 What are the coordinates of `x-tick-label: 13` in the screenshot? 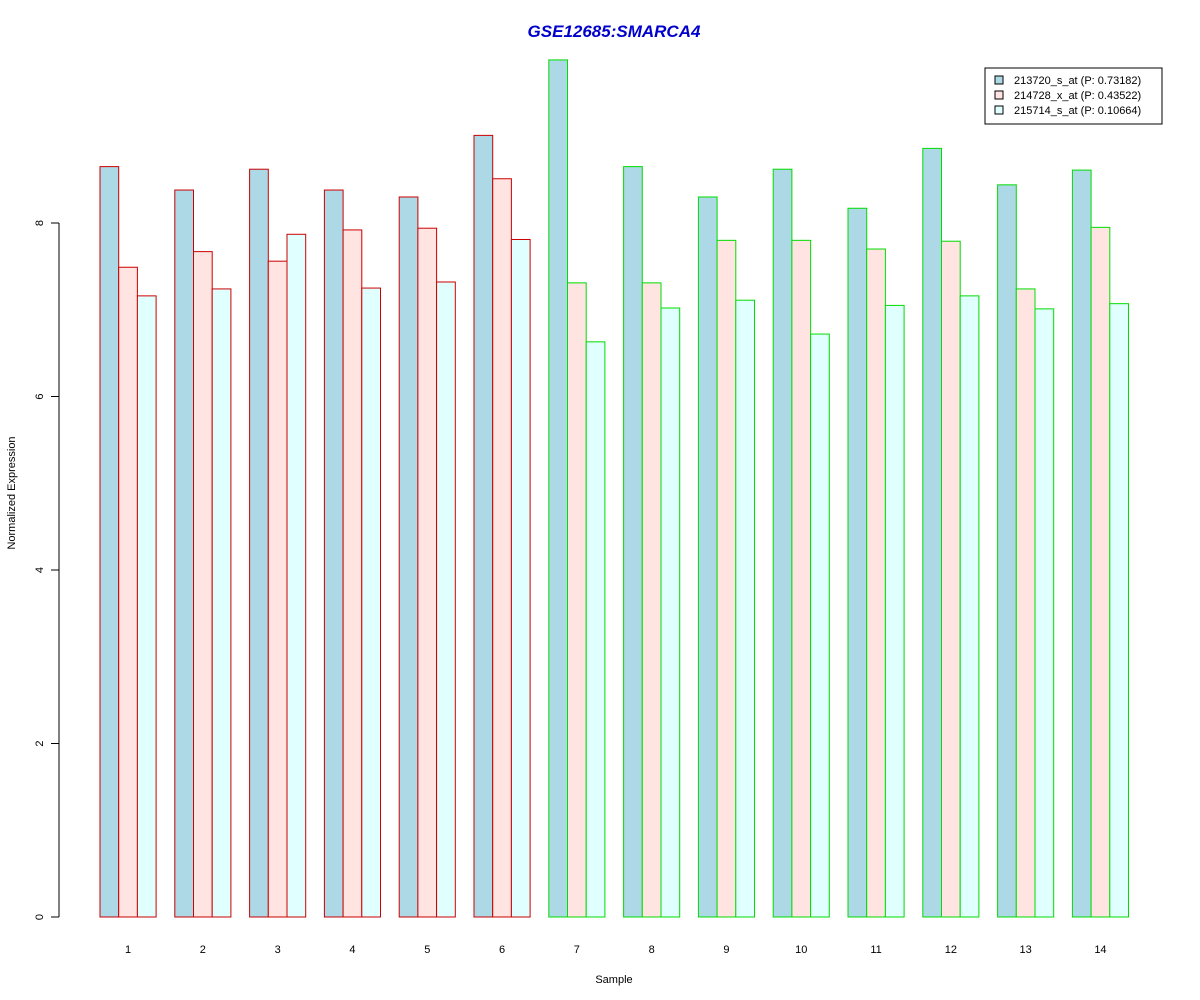 It's located at (1026, 950).